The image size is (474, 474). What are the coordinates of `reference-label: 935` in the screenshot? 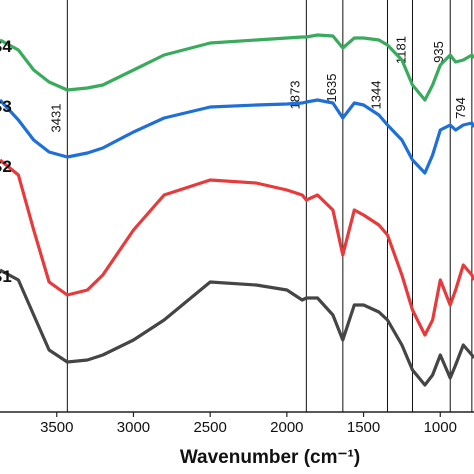 It's located at (438, 52).